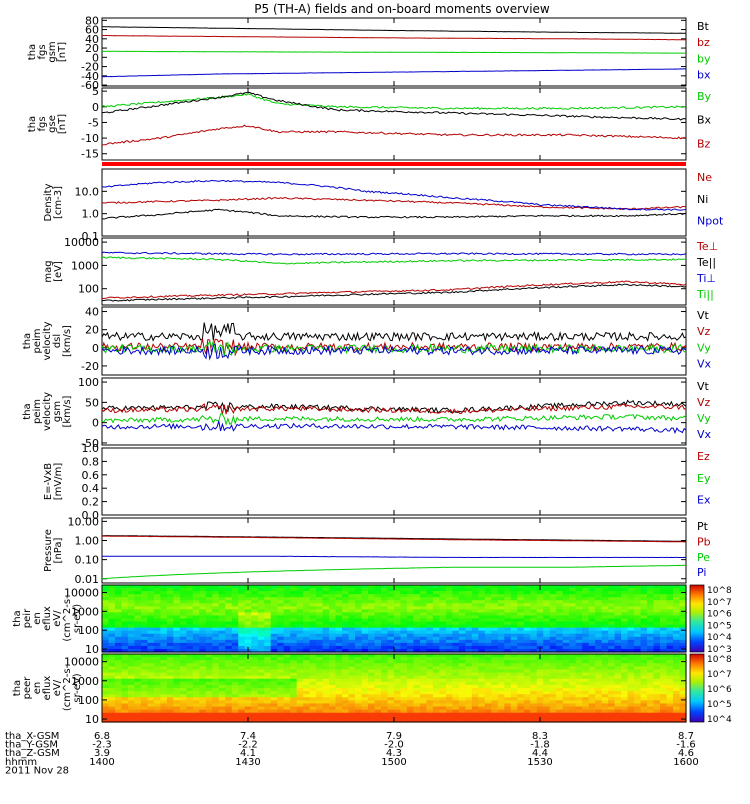 Image resolution: width=750 pixels, height=804 pixels. I want to click on footer-value: -1.6, so click(686, 745).